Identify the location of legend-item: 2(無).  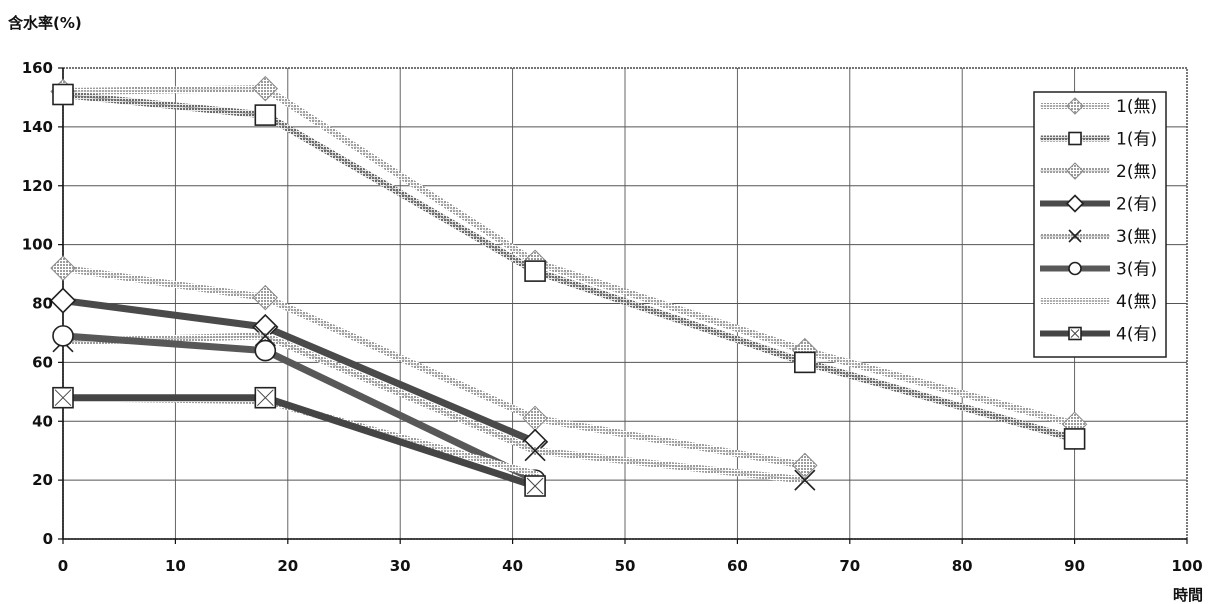
(1098, 172).